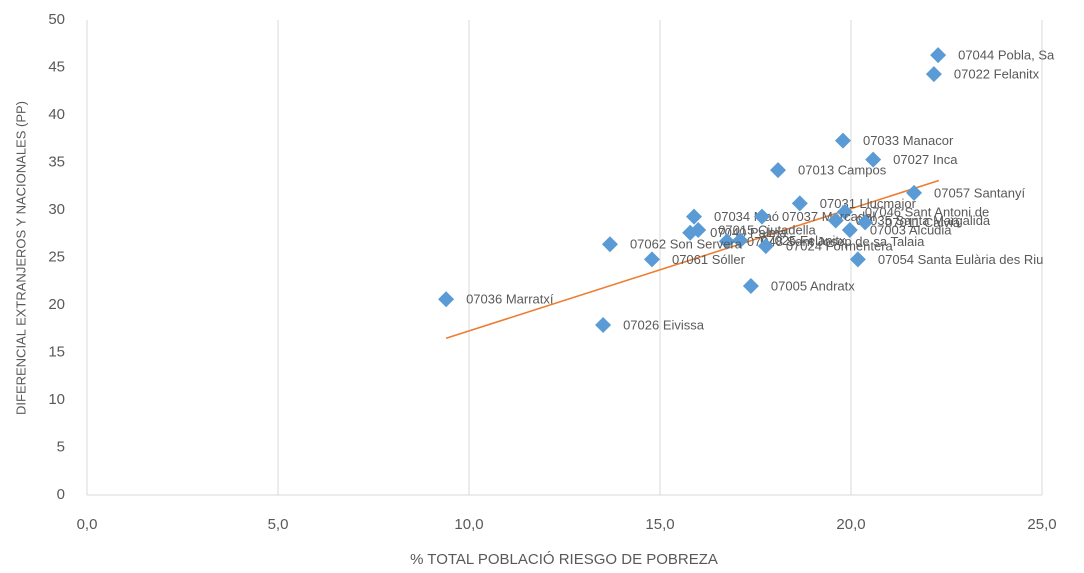 This screenshot has width=1084, height=573. I want to click on y-tick-label: 0, so click(61, 494).